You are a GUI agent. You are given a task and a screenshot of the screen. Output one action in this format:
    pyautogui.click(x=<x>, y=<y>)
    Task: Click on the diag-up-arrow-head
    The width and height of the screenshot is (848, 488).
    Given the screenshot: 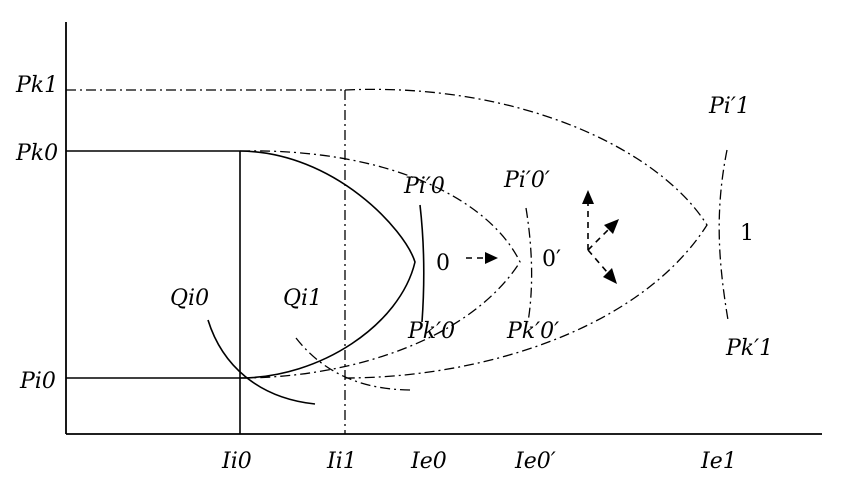 What is the action you would take?
    pyautogui.click(x=611, y=226)
    